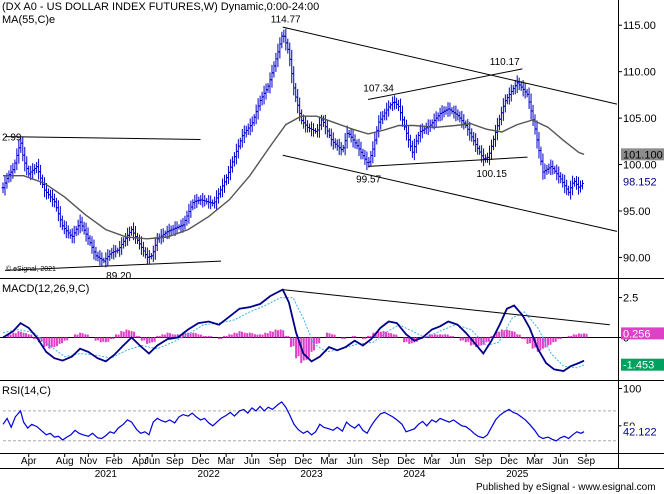 The height and width of the screenshot is (494, 664). I want to click on time-tick-label: Aug, so click(65, 461).